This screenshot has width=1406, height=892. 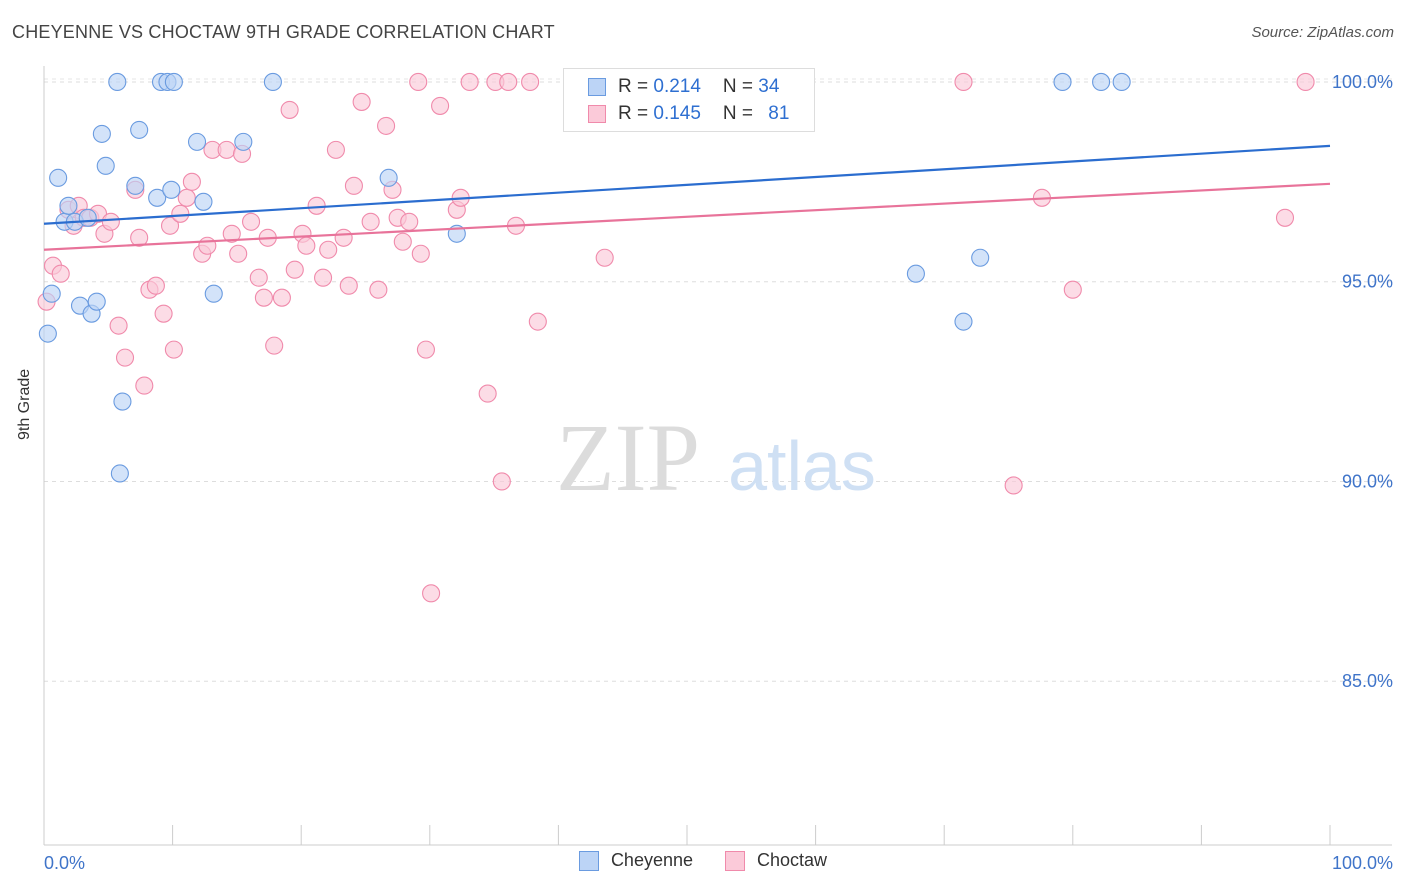 What do you see at coordinates (597, 87) in the screenshot?
I see `cheyenne-swatch` at bounding box center [597, 87].